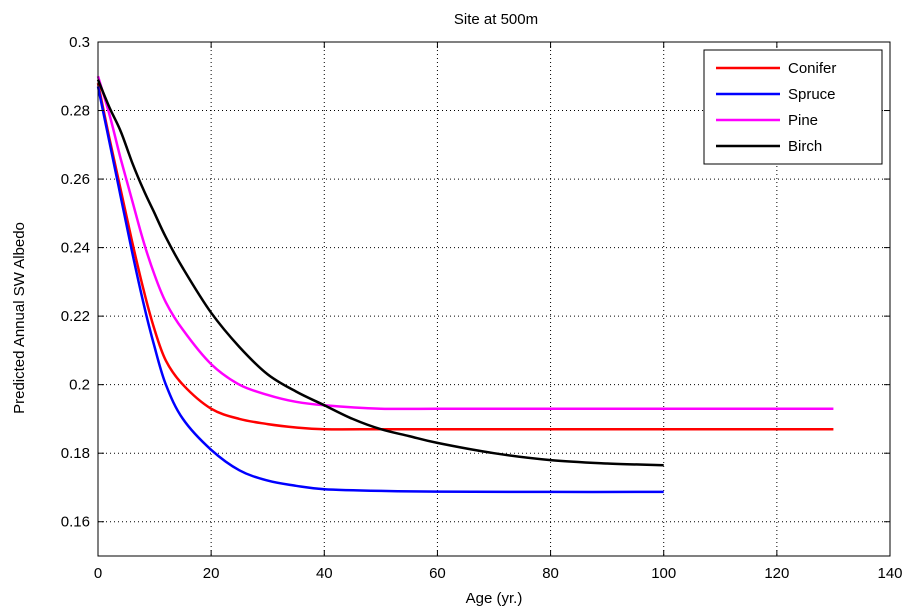 Image resolution: width=908 pixels, height=609 pixels. What do you see at coordinates (803, 120) in the screenshot?
I see `legend-label-pine: Pine` at bounding box center [803, 120].